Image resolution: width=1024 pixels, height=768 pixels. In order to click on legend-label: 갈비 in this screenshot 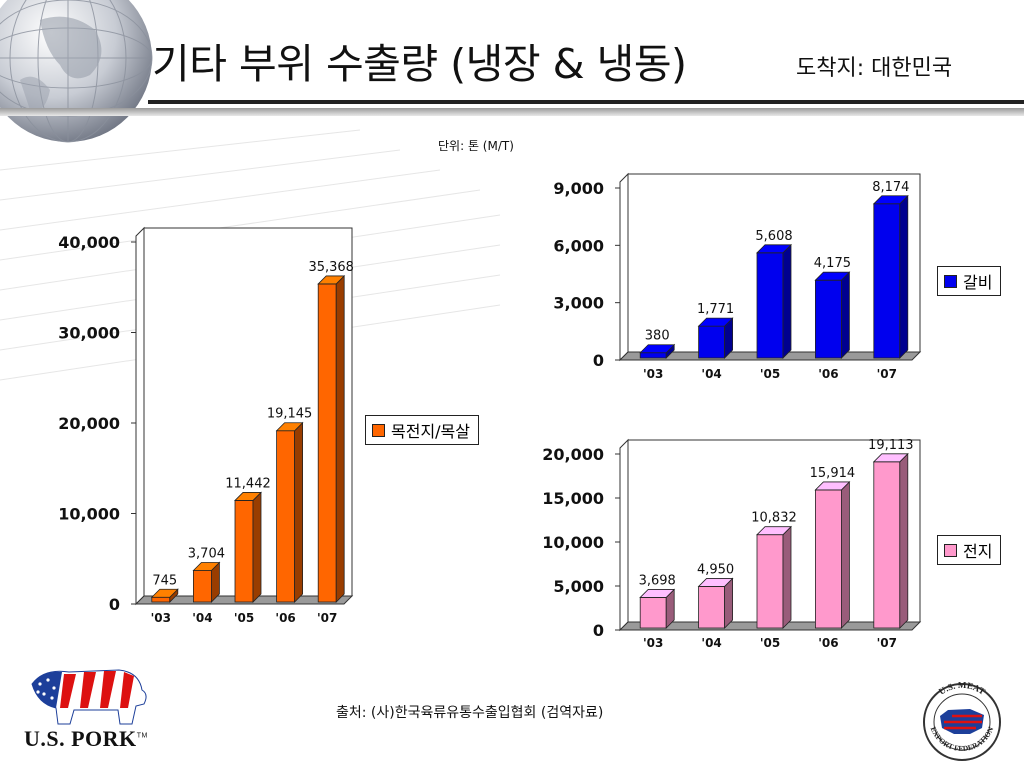, I will do `click(978, 282)`.